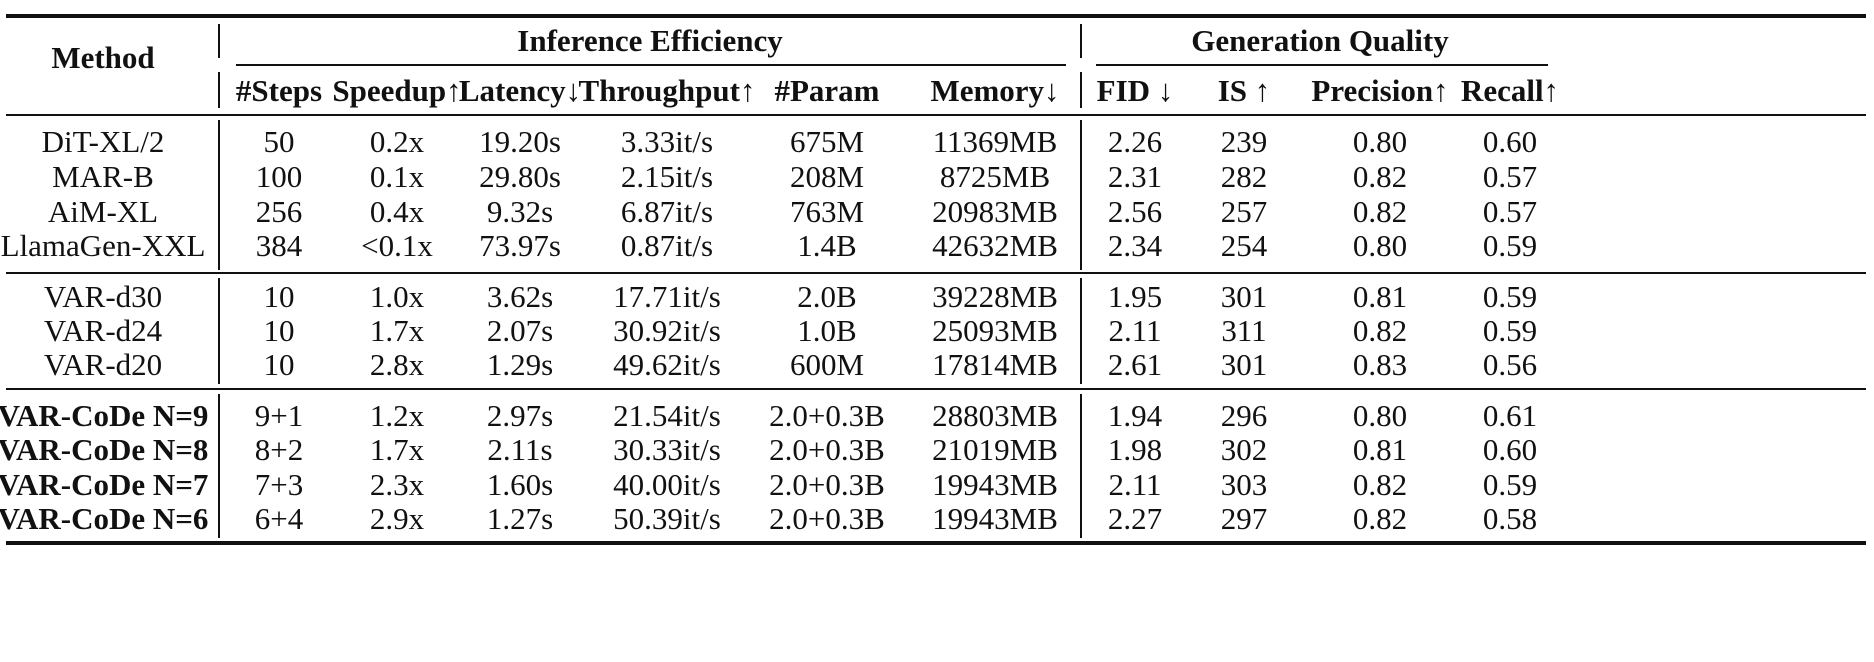  I want to click on speedup-cell: <0.1x, so click(397, 245).